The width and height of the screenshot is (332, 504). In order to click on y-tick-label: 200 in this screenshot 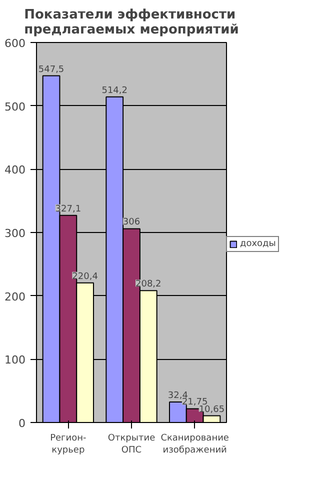, I will do `click(15, 297)`.